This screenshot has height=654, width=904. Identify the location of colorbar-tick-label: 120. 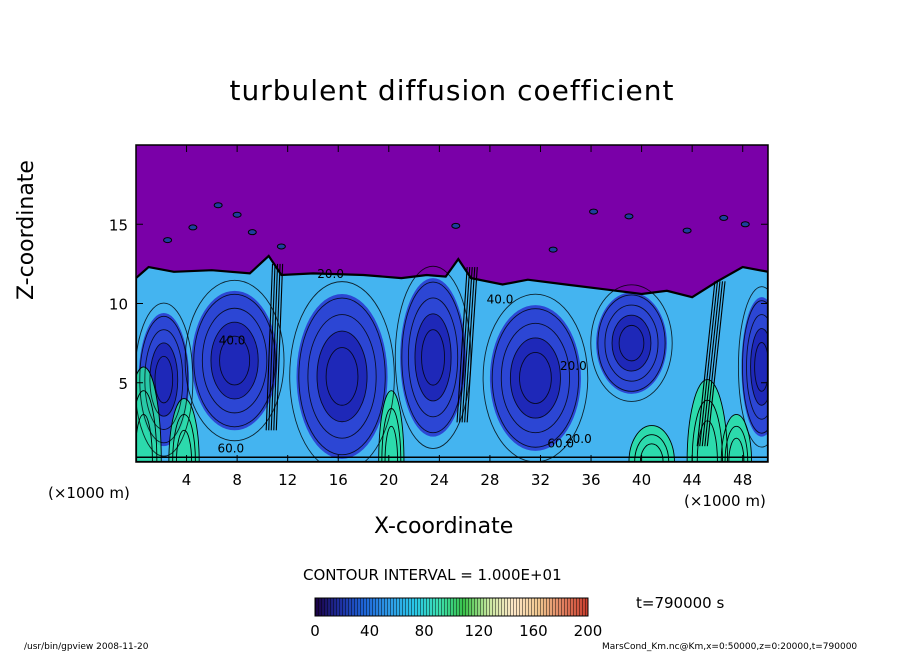
(478, 631).